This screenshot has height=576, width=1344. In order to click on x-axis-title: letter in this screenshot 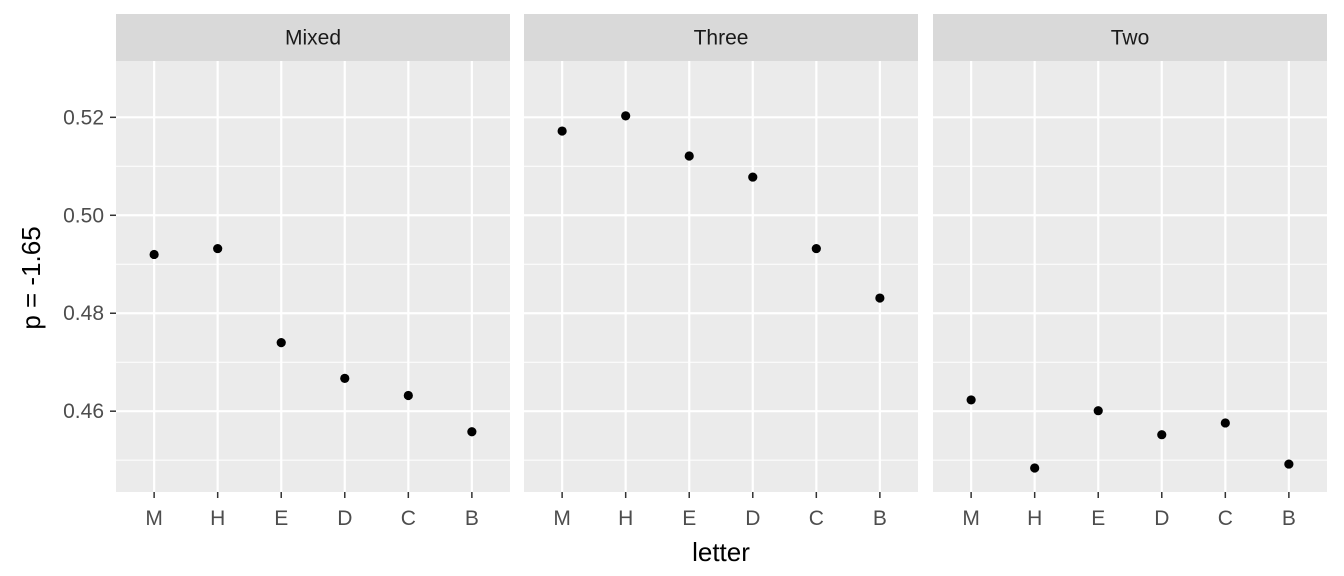, I will do `click(721, 552)`.